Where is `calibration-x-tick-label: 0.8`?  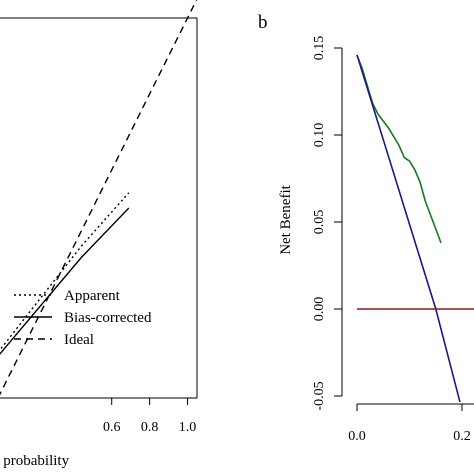 calibration-x-tick-label: 0.8 is located at coordinates (150, 427).